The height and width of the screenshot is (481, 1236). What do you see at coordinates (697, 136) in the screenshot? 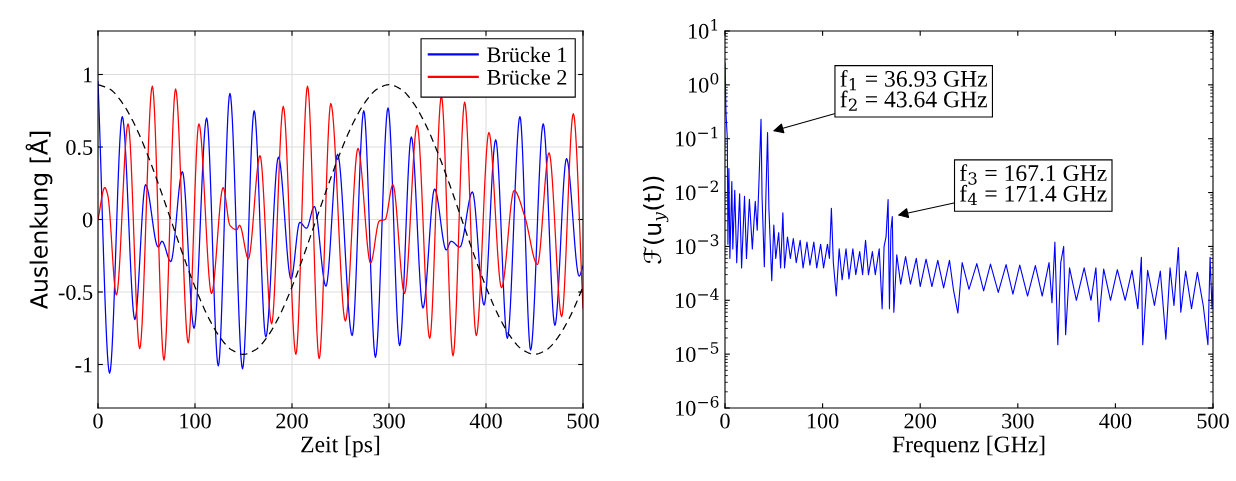
I see `y-tick-label: 10$^{−1}$` at bounding box center [697, 136].